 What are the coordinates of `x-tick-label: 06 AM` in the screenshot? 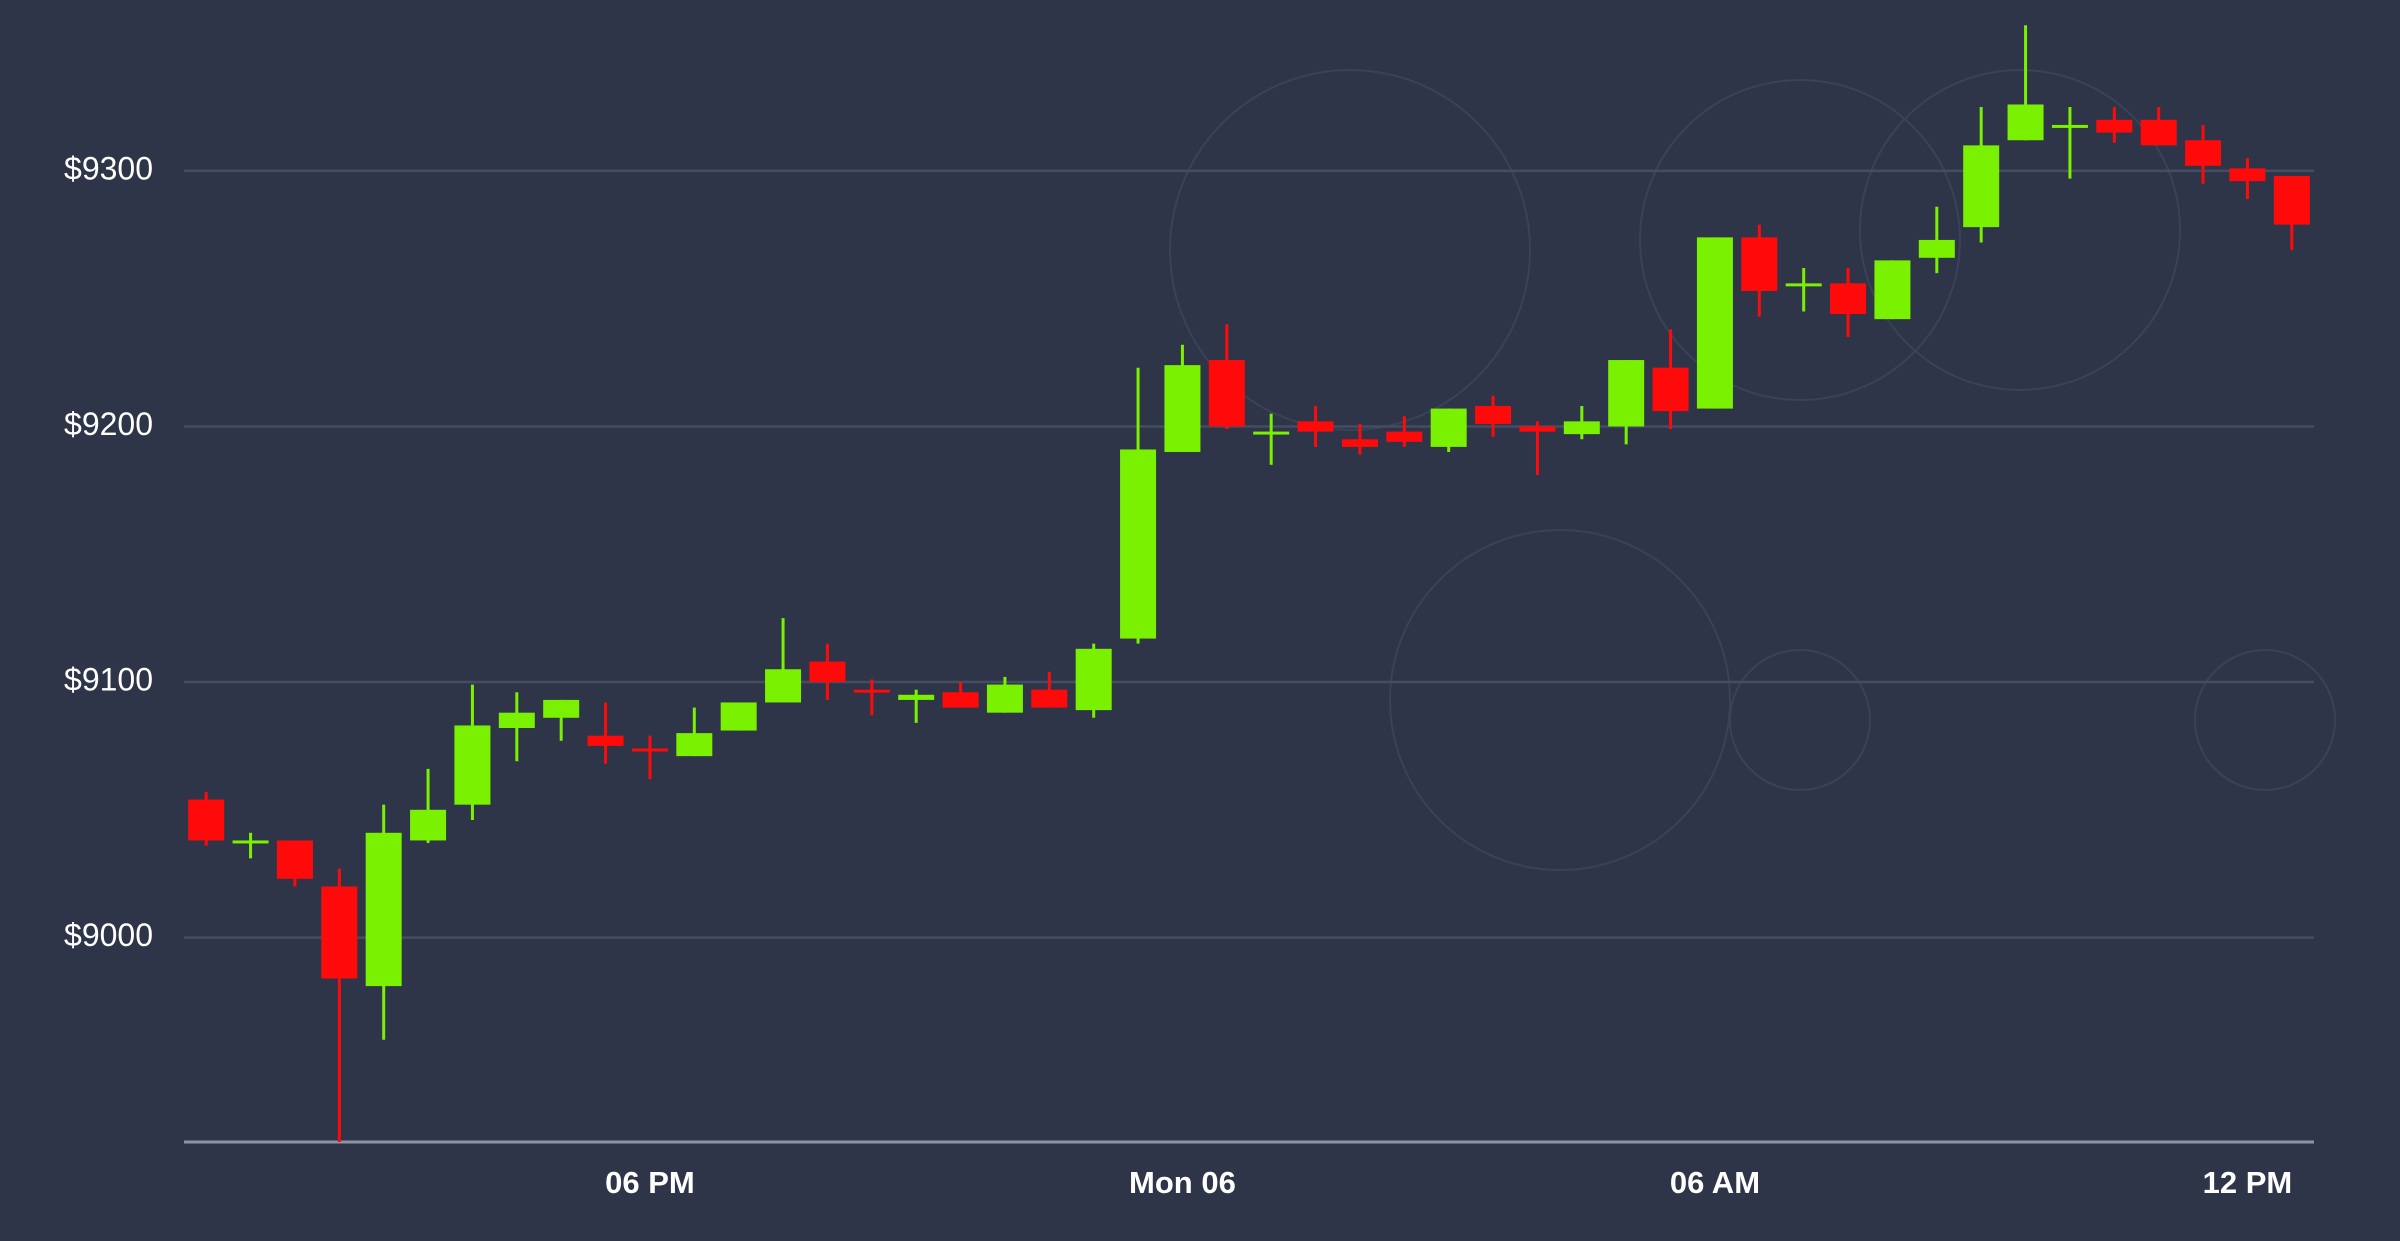 It's located at (1715, 1182).